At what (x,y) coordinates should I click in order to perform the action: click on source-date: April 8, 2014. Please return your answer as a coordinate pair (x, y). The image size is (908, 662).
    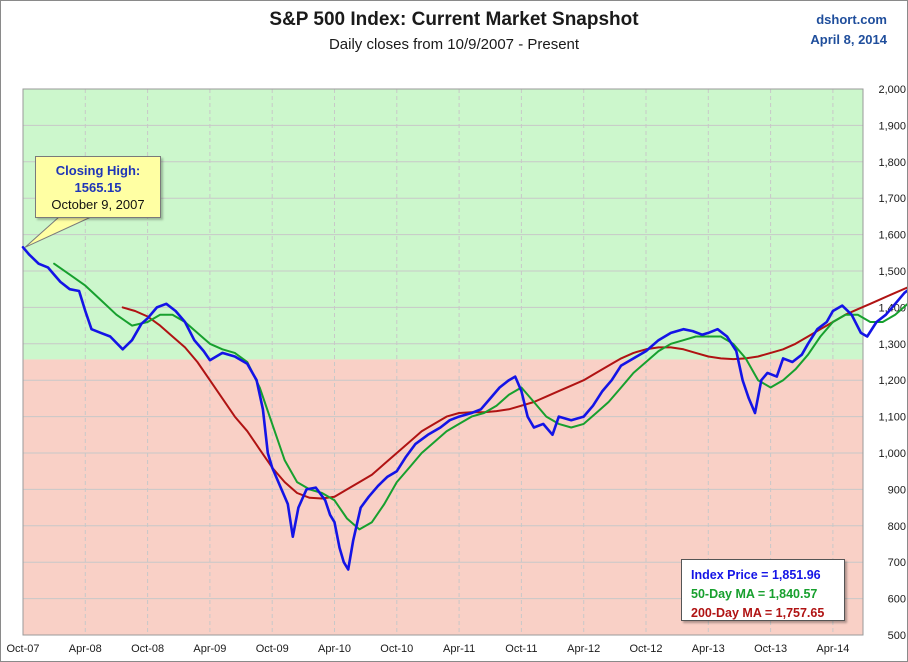
    Looking at the image, I should click on (848, 39).